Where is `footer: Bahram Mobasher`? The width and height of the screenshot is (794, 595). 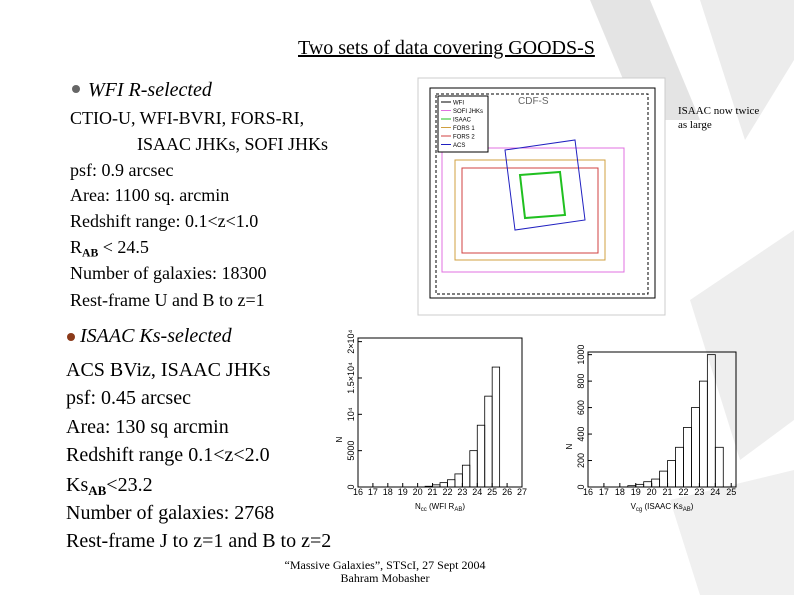 footer: Bahram Mobasher is located at coordinates (385, 578).